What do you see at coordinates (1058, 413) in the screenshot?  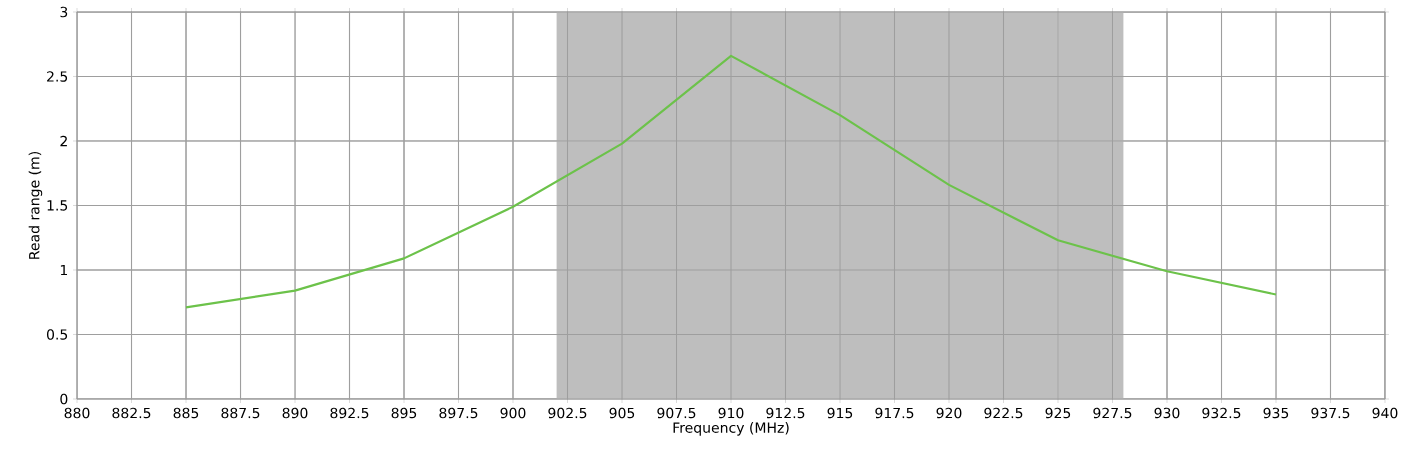 I see `x-tick-label: 925` at bounding box center [1058, 413].